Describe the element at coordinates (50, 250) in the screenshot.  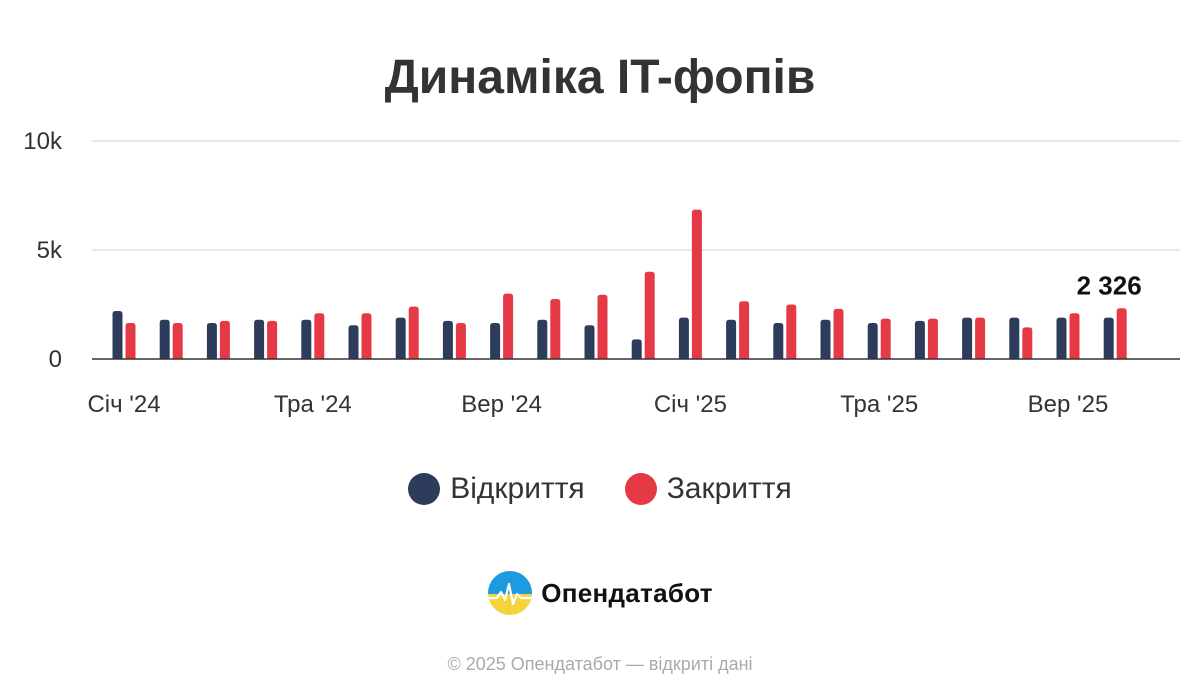
I see `y-tick-label: 5k` at that location.